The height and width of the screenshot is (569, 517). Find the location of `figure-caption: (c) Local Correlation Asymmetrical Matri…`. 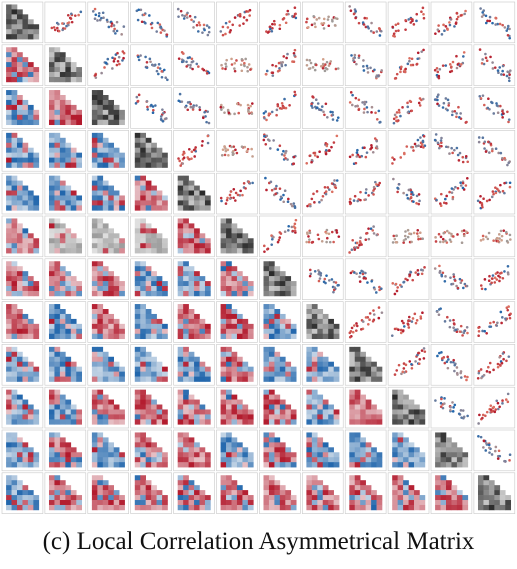

figure-caption: (c) Local Correlation Asymmetrical Matri… is located at coordinates (258, 541).